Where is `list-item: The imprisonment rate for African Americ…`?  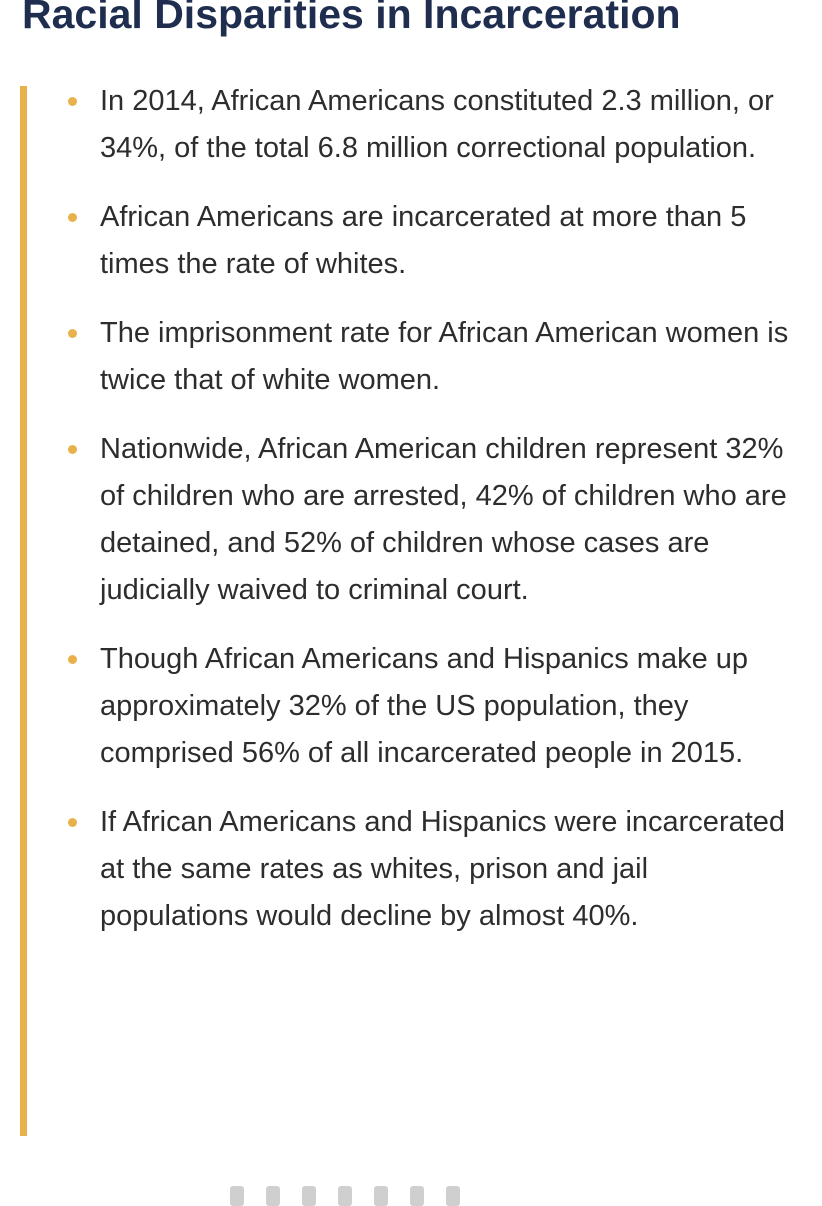
list-item: The imprisonment rate for African Americ… is located at coordinates (411, 357).